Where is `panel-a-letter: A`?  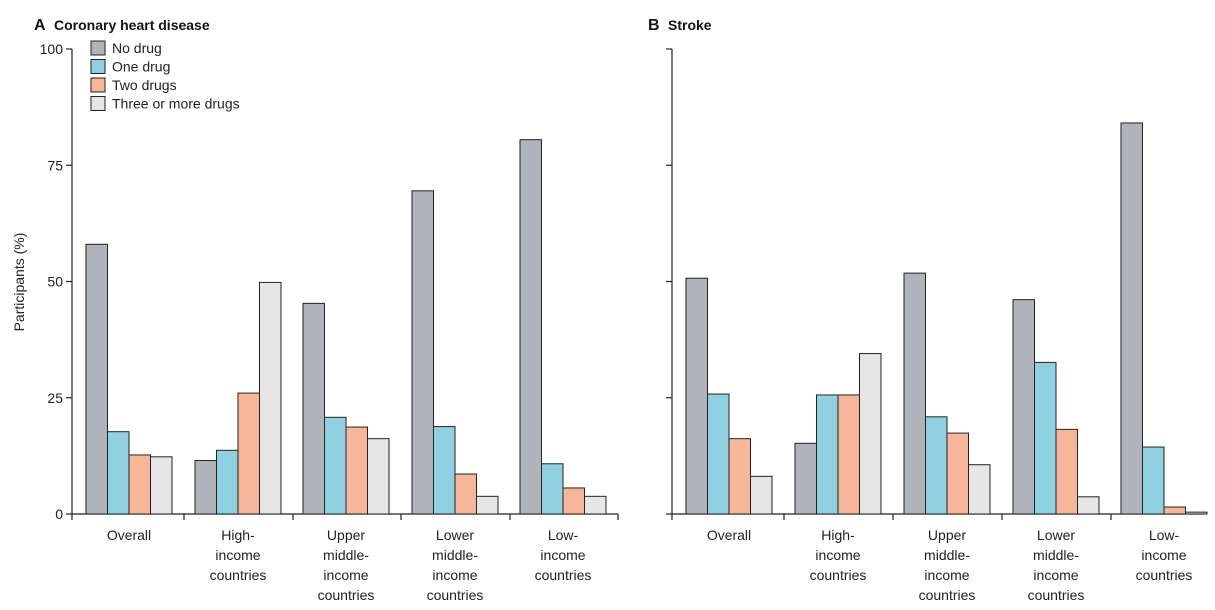
panel-a-letter: A is located at coordinates (40, 25).